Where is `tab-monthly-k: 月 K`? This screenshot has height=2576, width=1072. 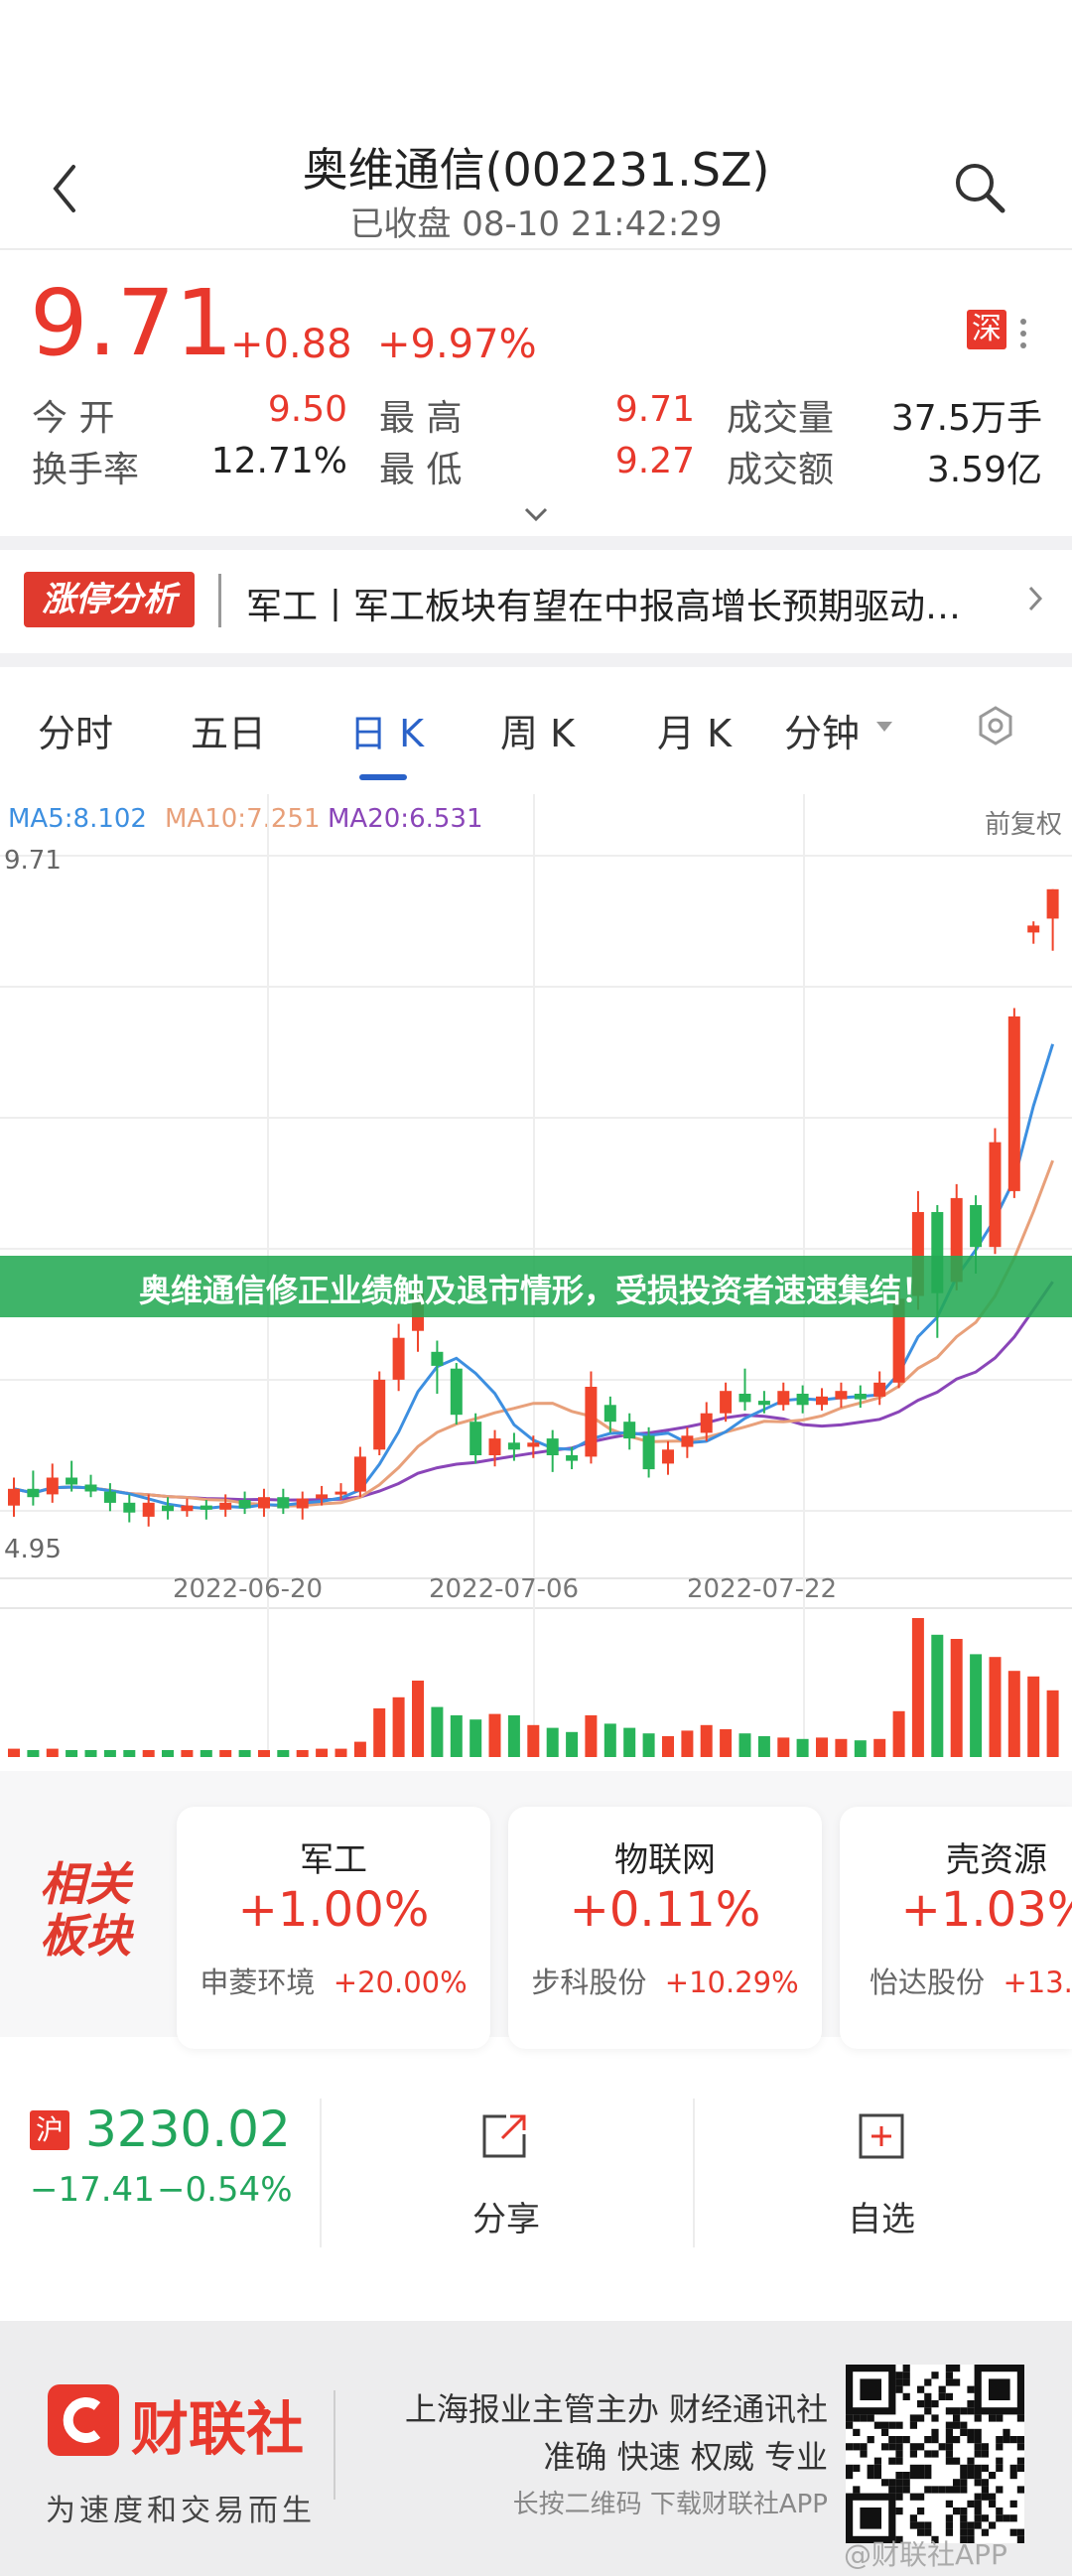 tab-monthly-k: 月 K is located at coordinates (694, 733).